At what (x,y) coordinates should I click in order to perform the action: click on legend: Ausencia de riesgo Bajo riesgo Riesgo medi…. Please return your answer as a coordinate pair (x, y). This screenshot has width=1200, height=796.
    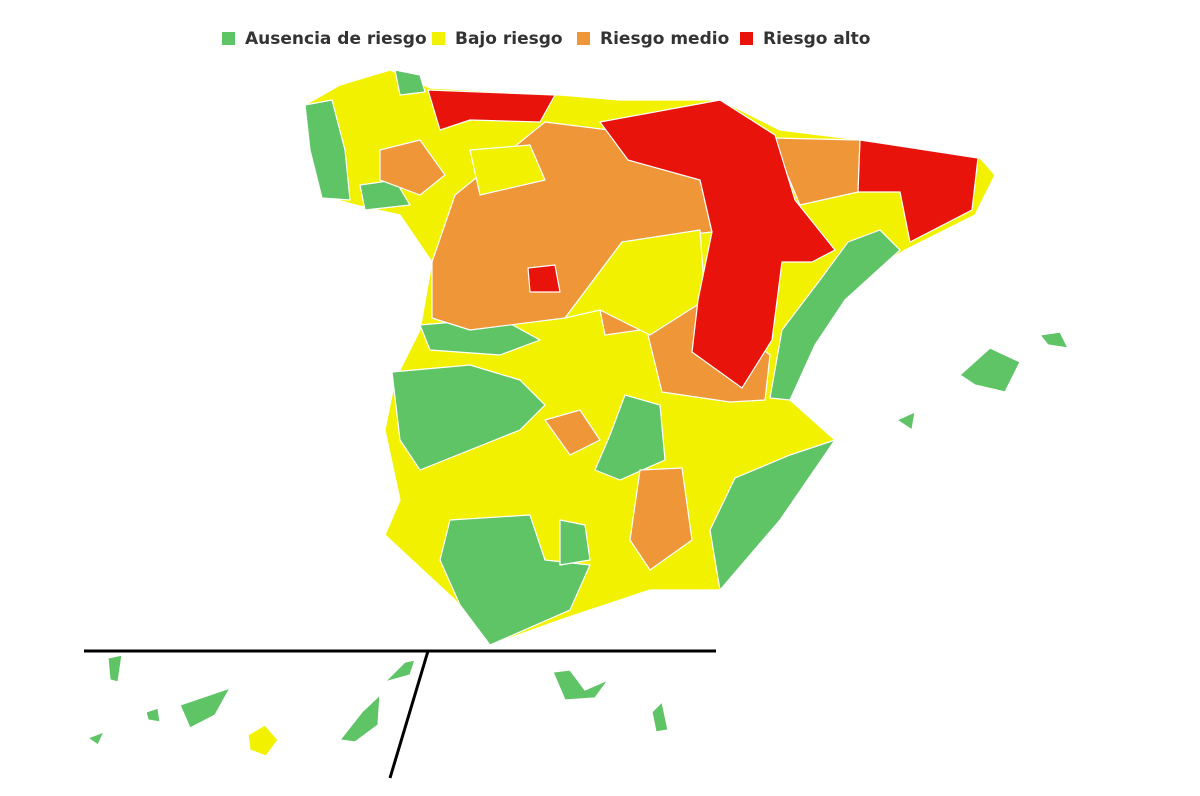
    Looking at the image, I should click on (546, 39).